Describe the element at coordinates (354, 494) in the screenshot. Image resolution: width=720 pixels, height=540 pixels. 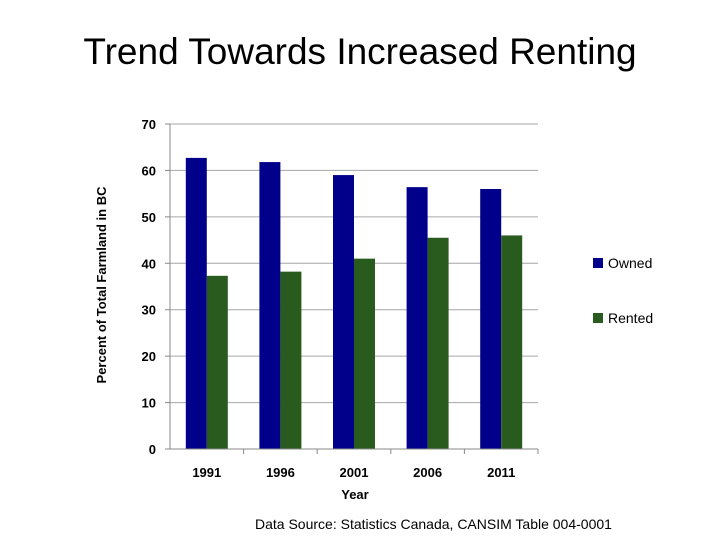
I see `x-axis-label: Year` at that location.